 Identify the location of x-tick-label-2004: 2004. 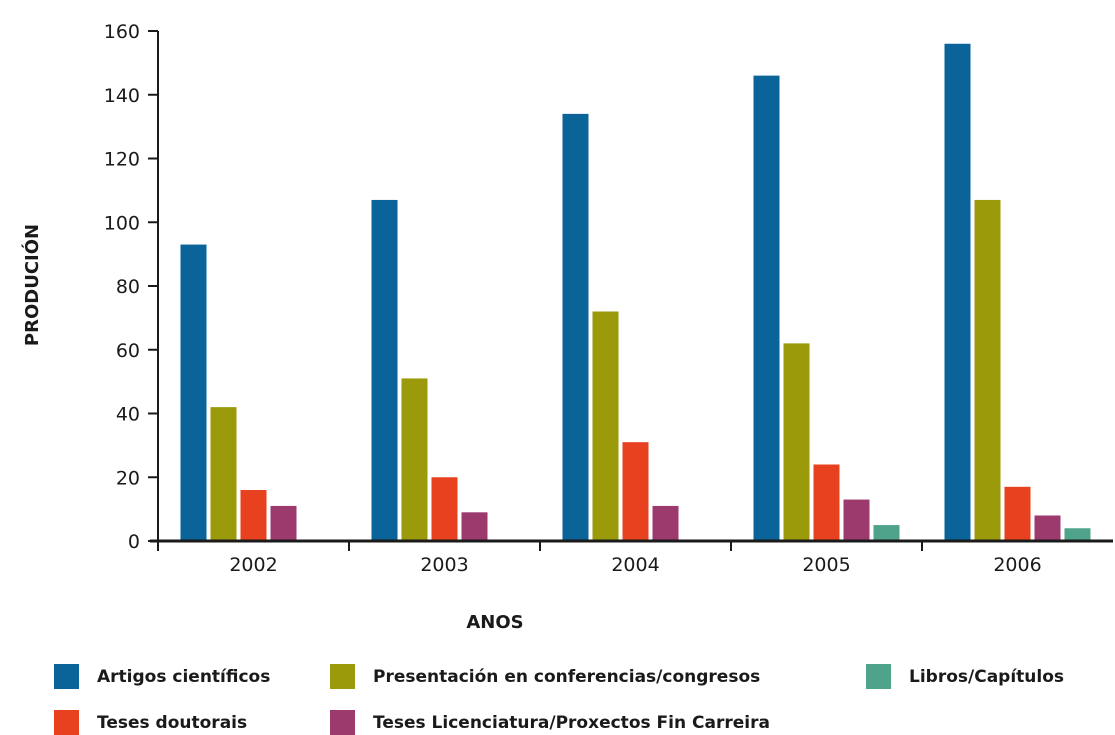
(635, 565).